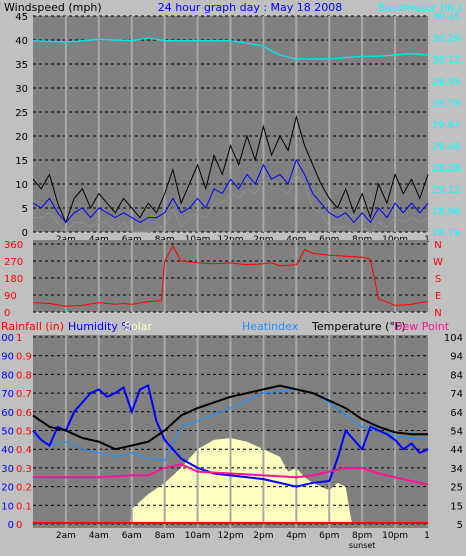  I want to click on rainfall-tick-label: 0.4, so click(24, 450).